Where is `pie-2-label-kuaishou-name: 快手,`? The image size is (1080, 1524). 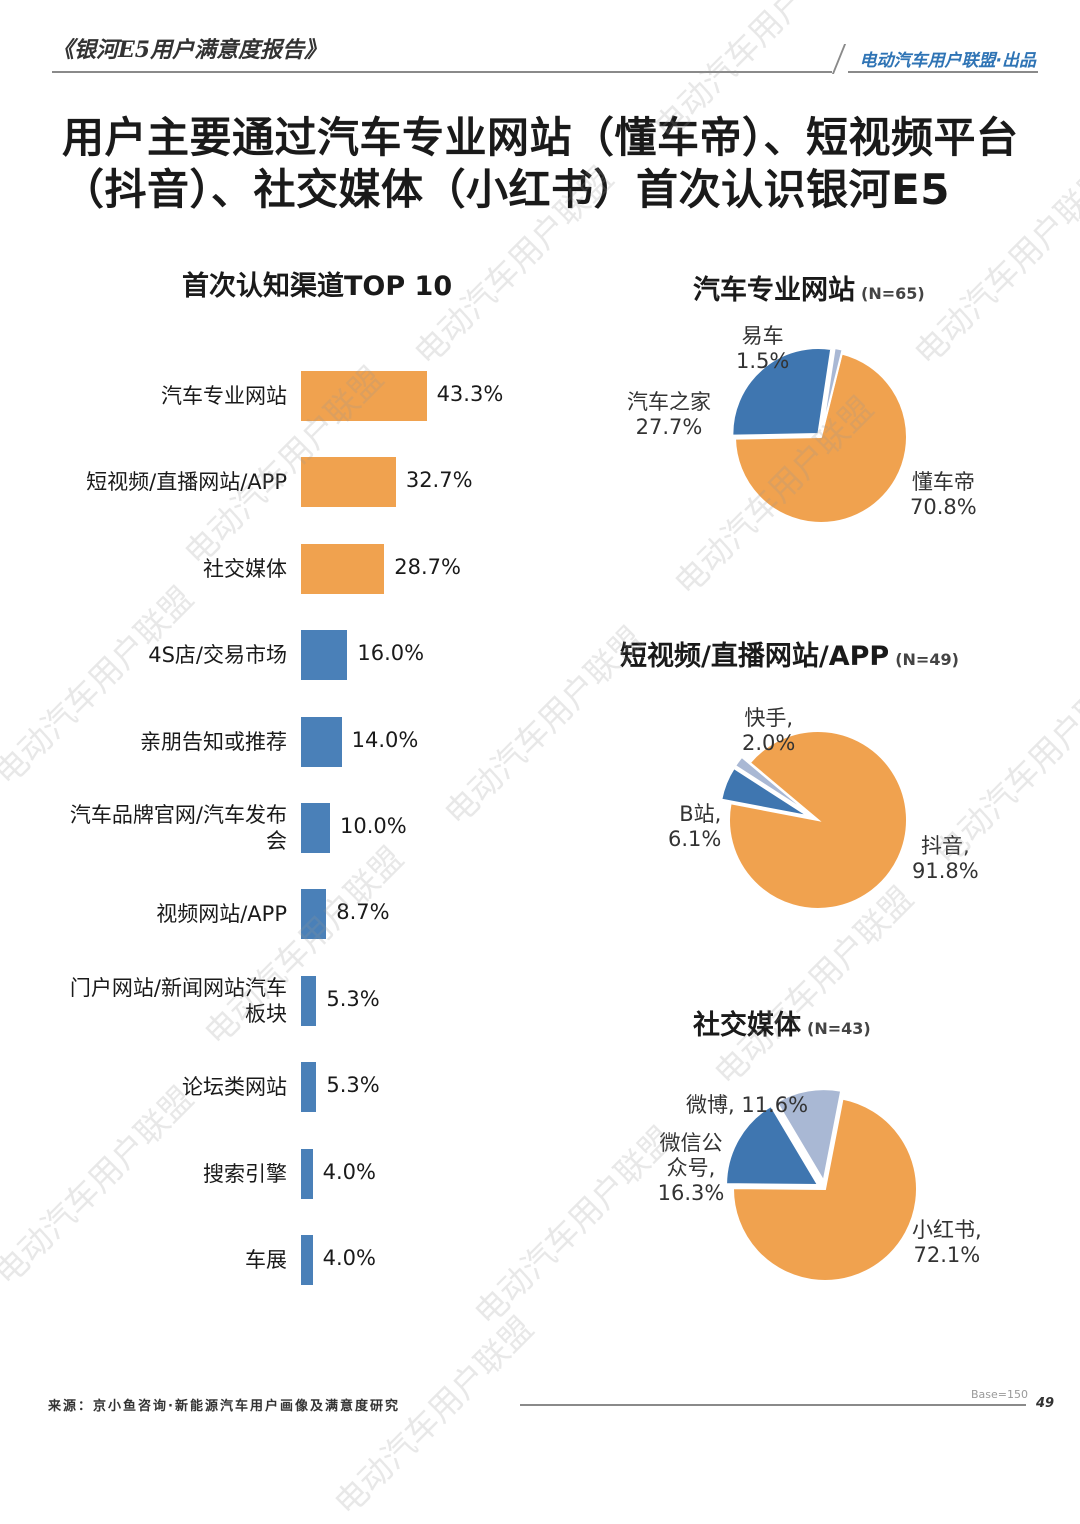 pie-2-label-kuaishou-name: 快手, is located at coordinates (769, 718).